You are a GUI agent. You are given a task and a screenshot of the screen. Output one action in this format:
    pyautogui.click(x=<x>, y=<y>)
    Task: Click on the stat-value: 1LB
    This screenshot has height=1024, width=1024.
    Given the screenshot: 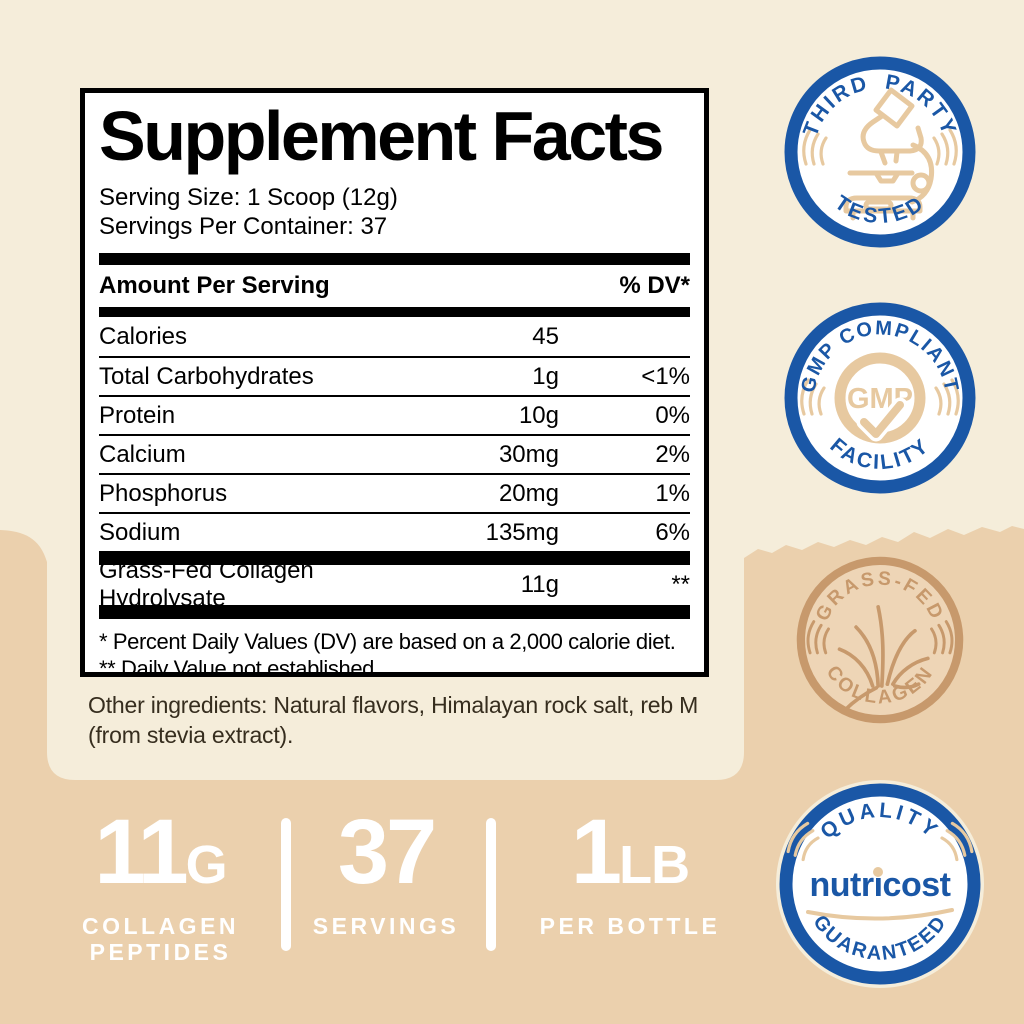 What is the action you would take?
    pyautogui.click(x=630, y=852)
    